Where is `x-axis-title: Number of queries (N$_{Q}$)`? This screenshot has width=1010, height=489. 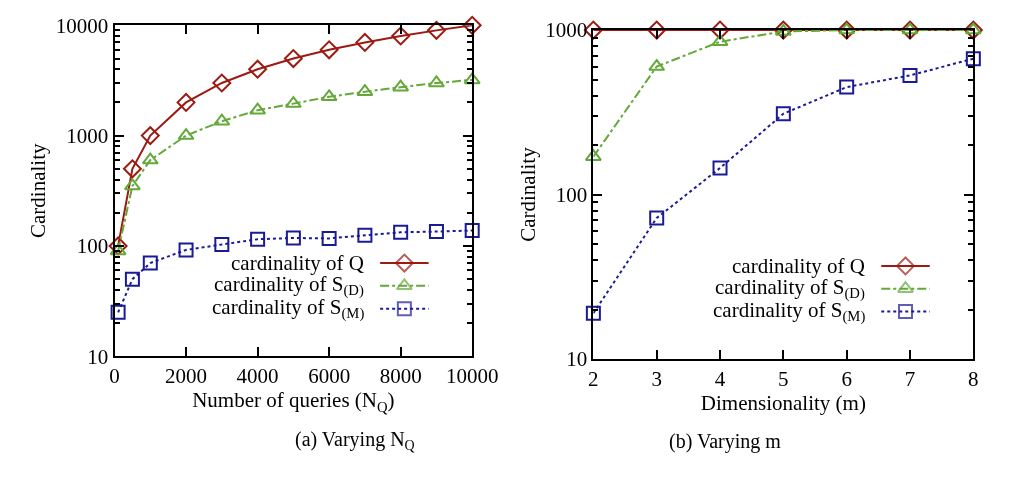 x-axis-title: Number of queries (N$_{Q}$) is located at coordinates (293, 401).